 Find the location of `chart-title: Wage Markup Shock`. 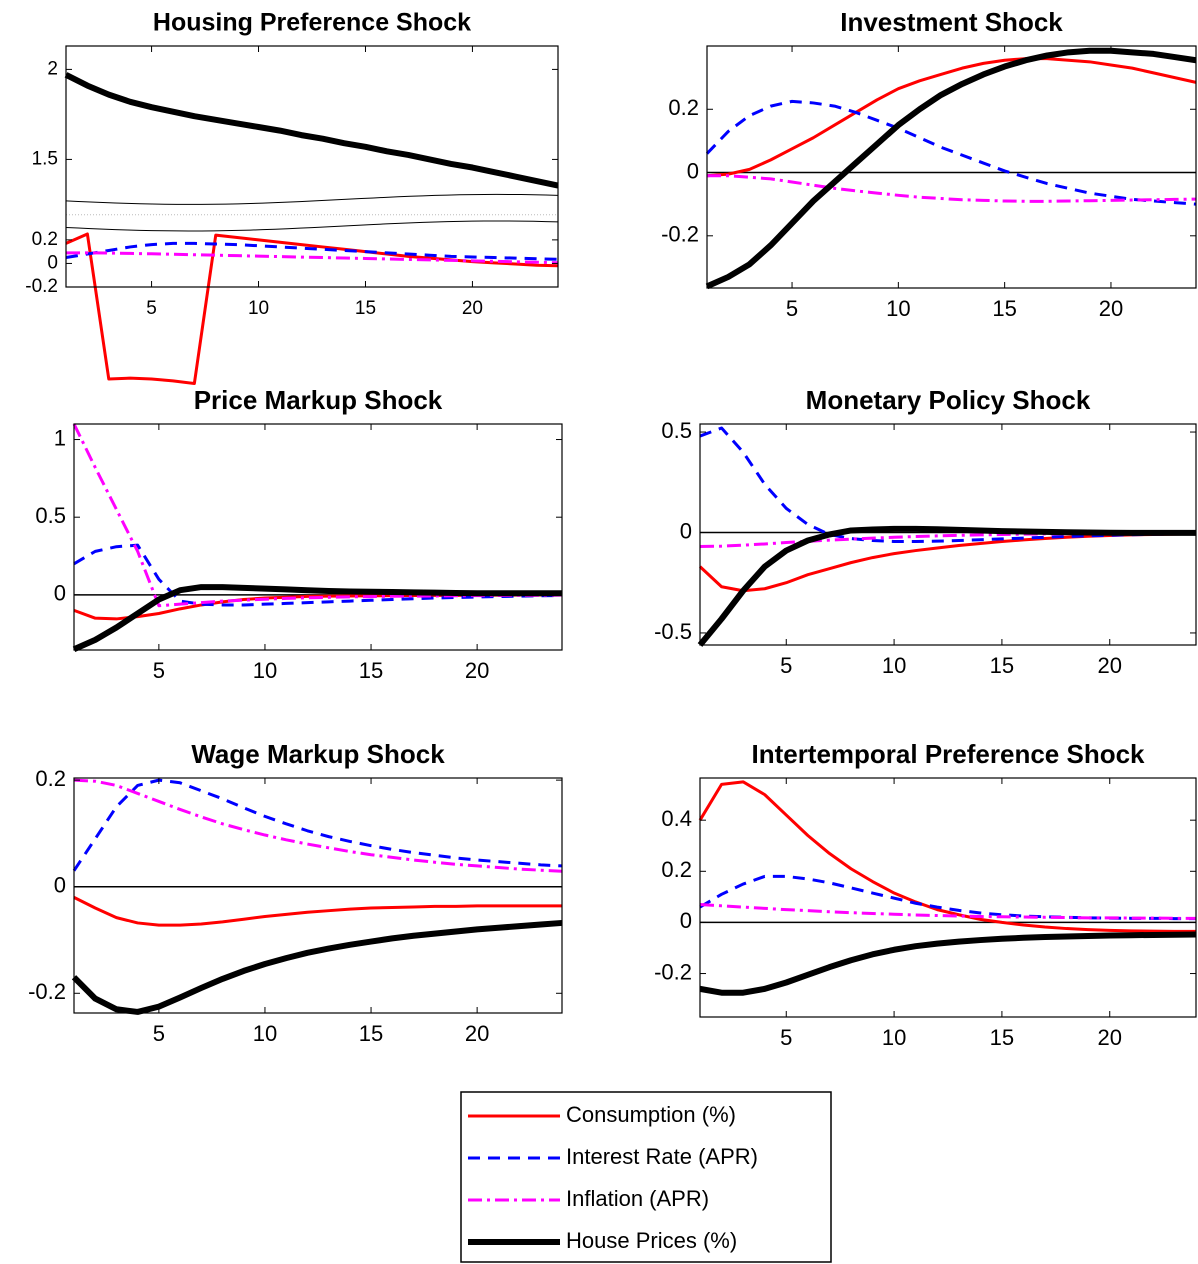

chart-title: Wage Markup Shock is located at coordinates (318, 754).